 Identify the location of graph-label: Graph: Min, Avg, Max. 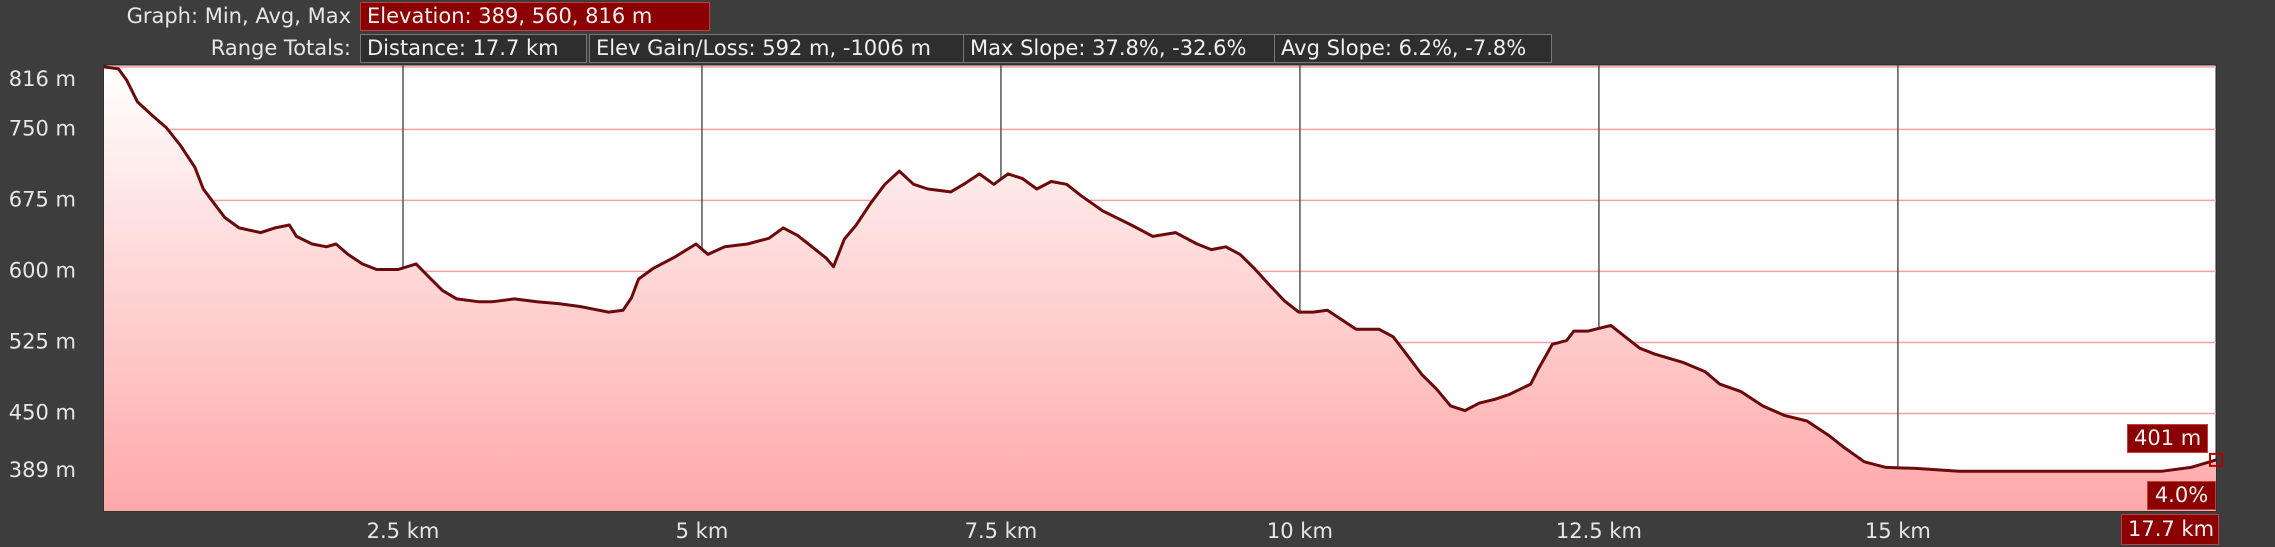
(238, 16).